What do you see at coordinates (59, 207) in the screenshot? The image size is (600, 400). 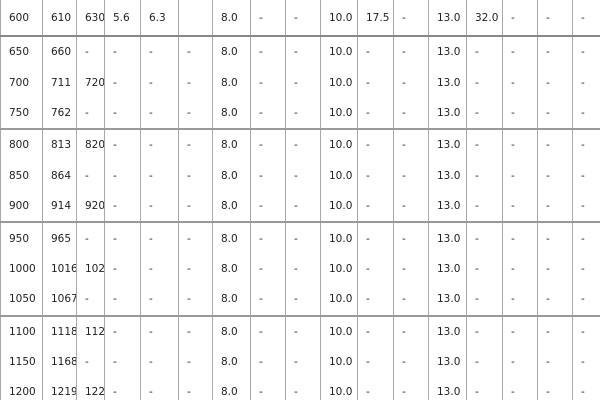 I see `table-cell: 914` at bounding box center [59, 207].